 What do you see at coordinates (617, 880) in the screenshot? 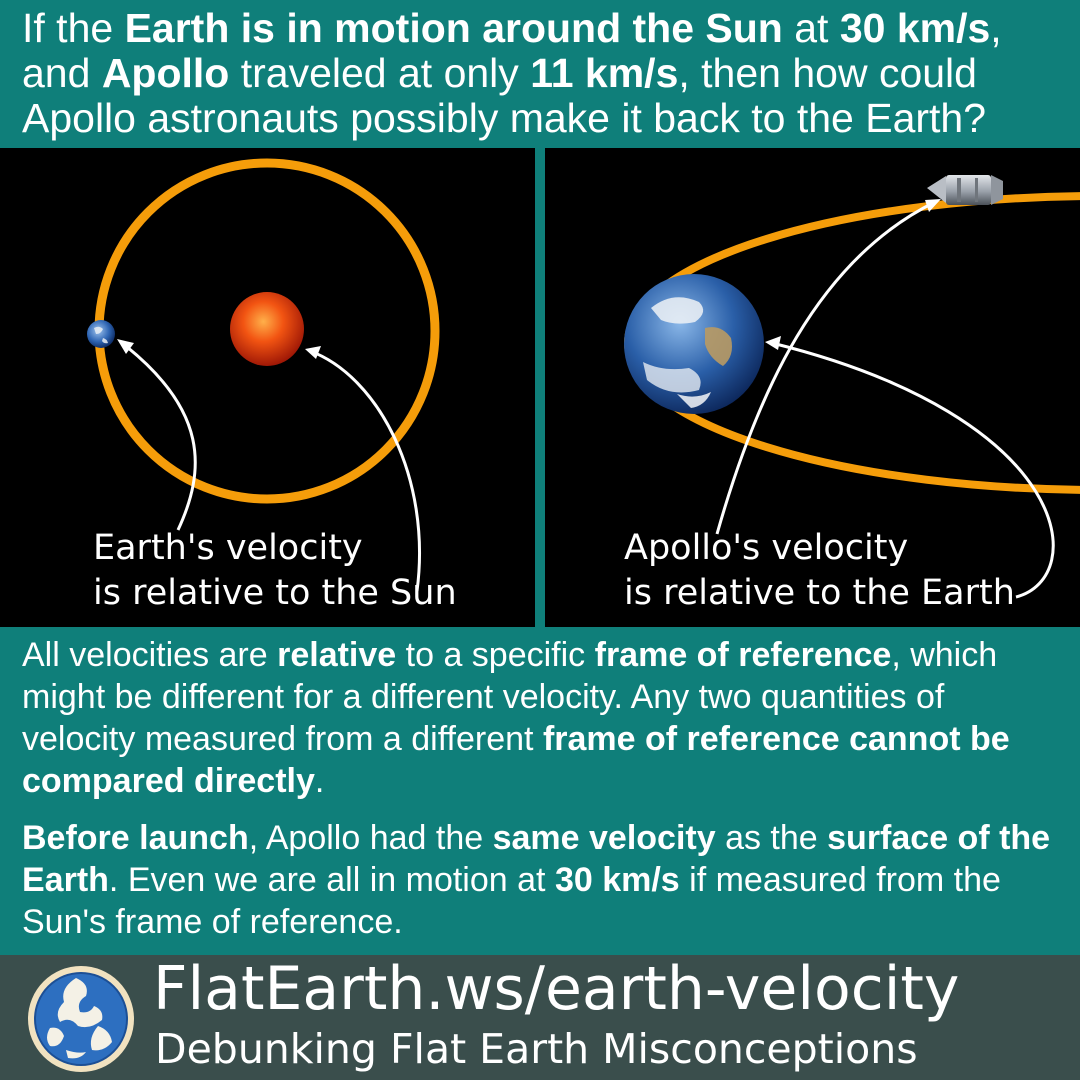
I see `explanation-highlight: 30 km/s` at bounding box center [617, 880].